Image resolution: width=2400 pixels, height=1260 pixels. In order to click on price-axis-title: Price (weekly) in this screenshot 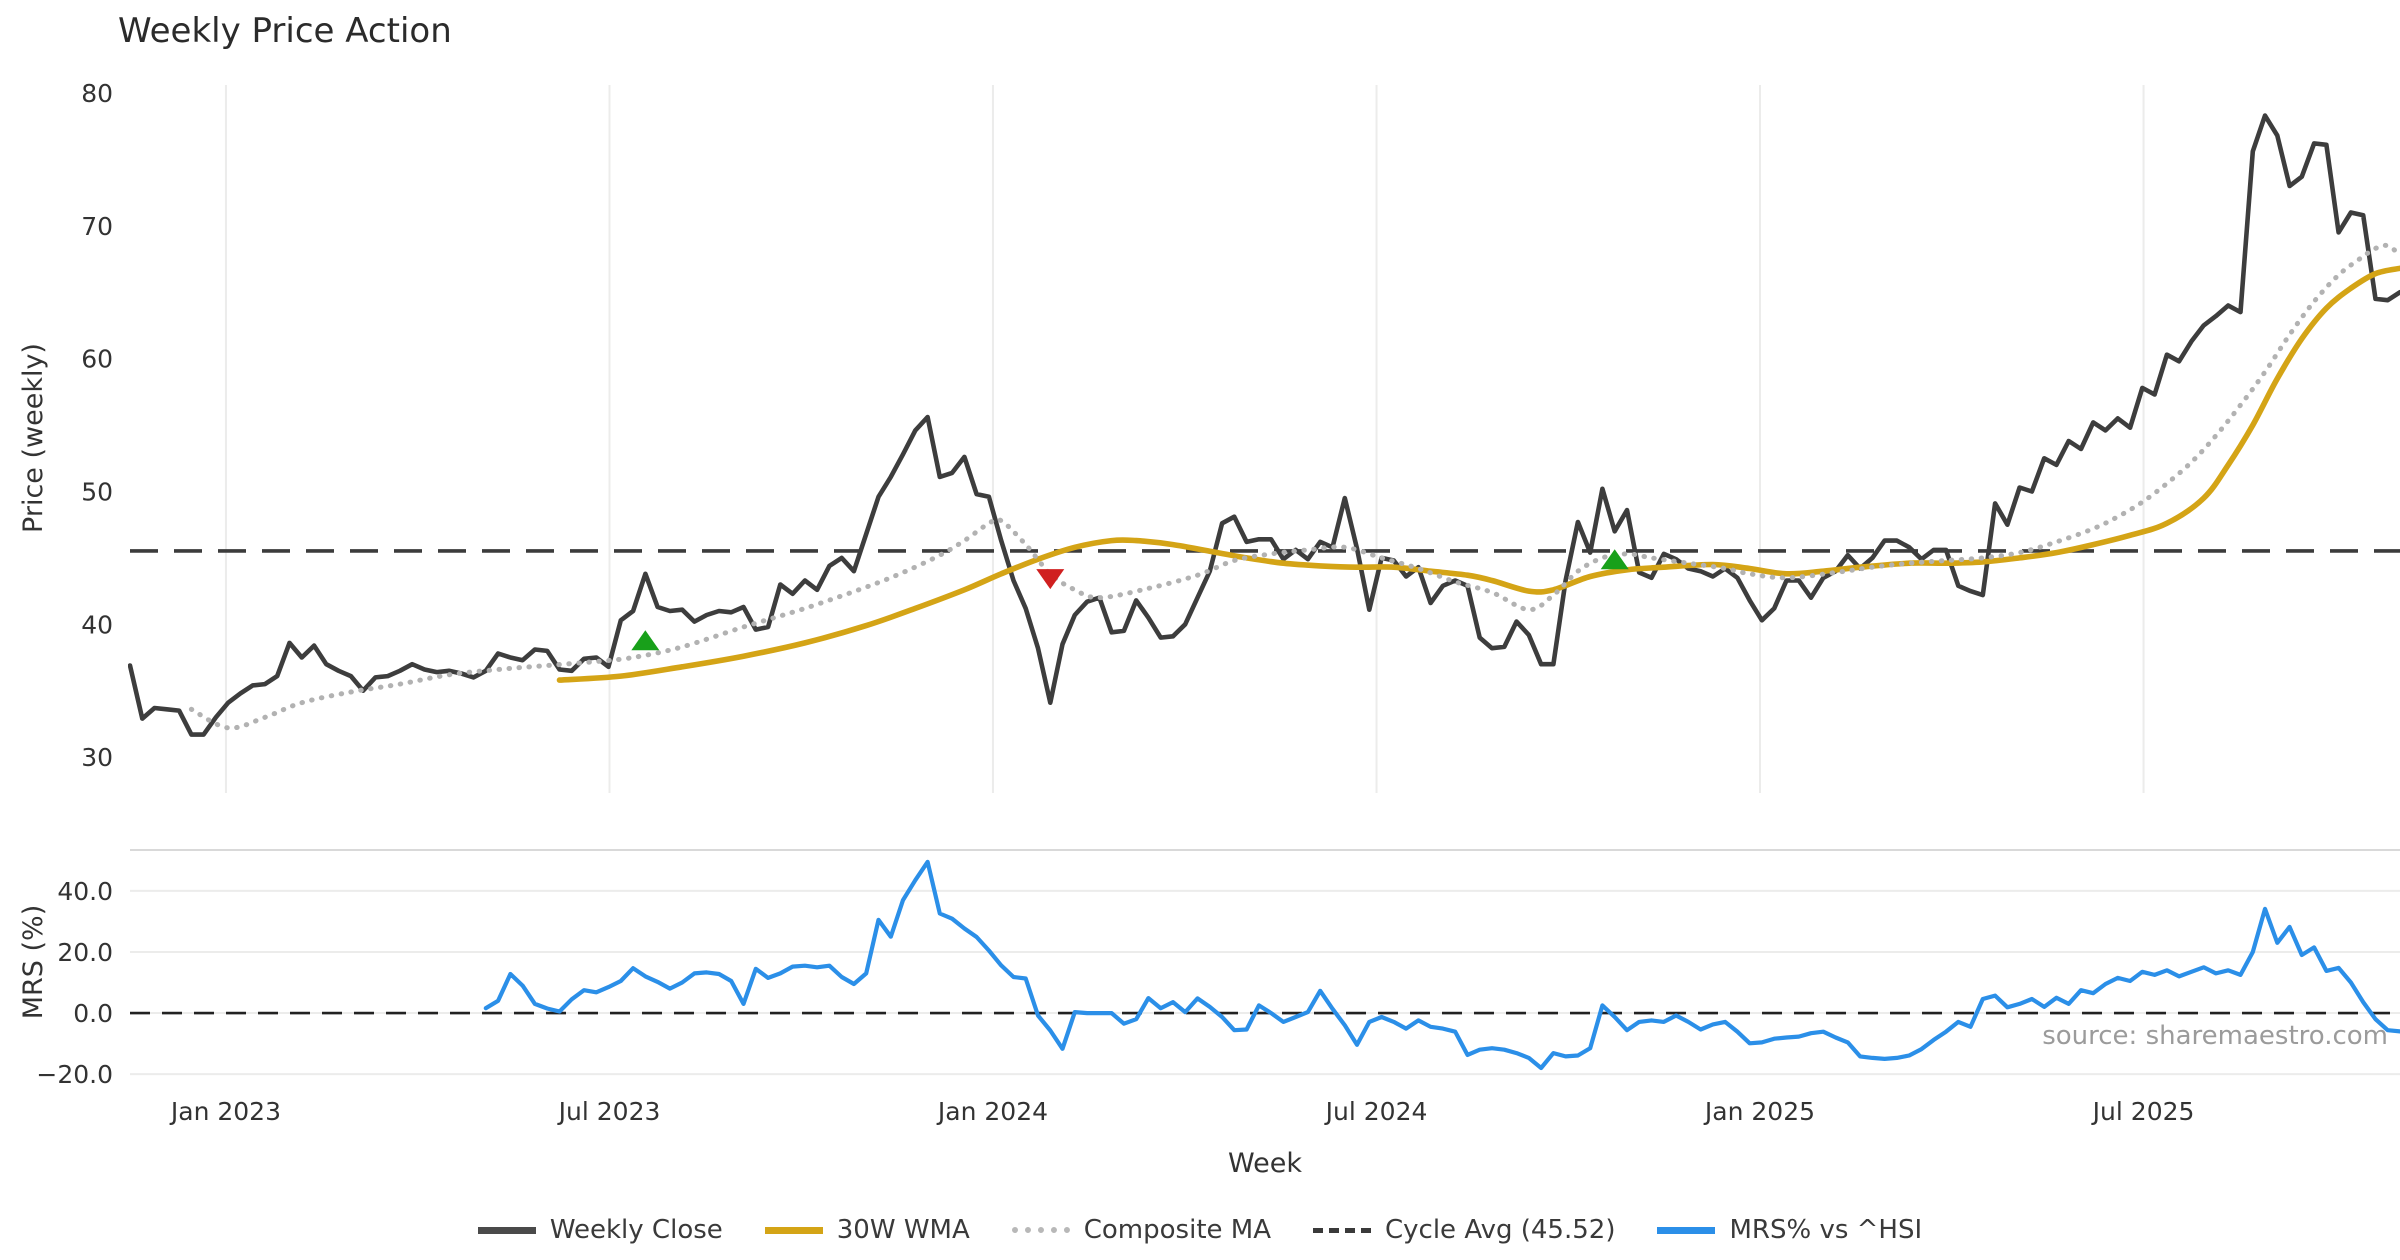, I will do `click(33, 438)`.